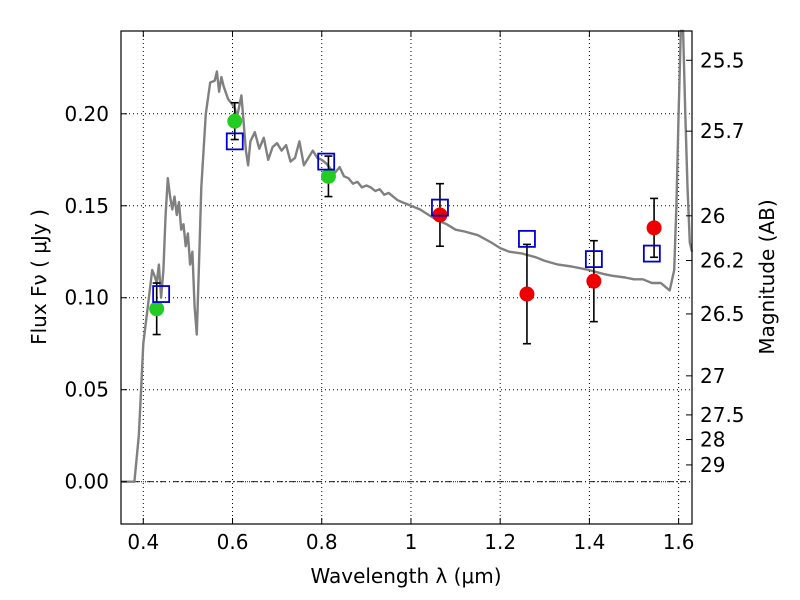 The image size is (800, 600). I want to click on x-tick-label: 1.6, so click(679, 542).